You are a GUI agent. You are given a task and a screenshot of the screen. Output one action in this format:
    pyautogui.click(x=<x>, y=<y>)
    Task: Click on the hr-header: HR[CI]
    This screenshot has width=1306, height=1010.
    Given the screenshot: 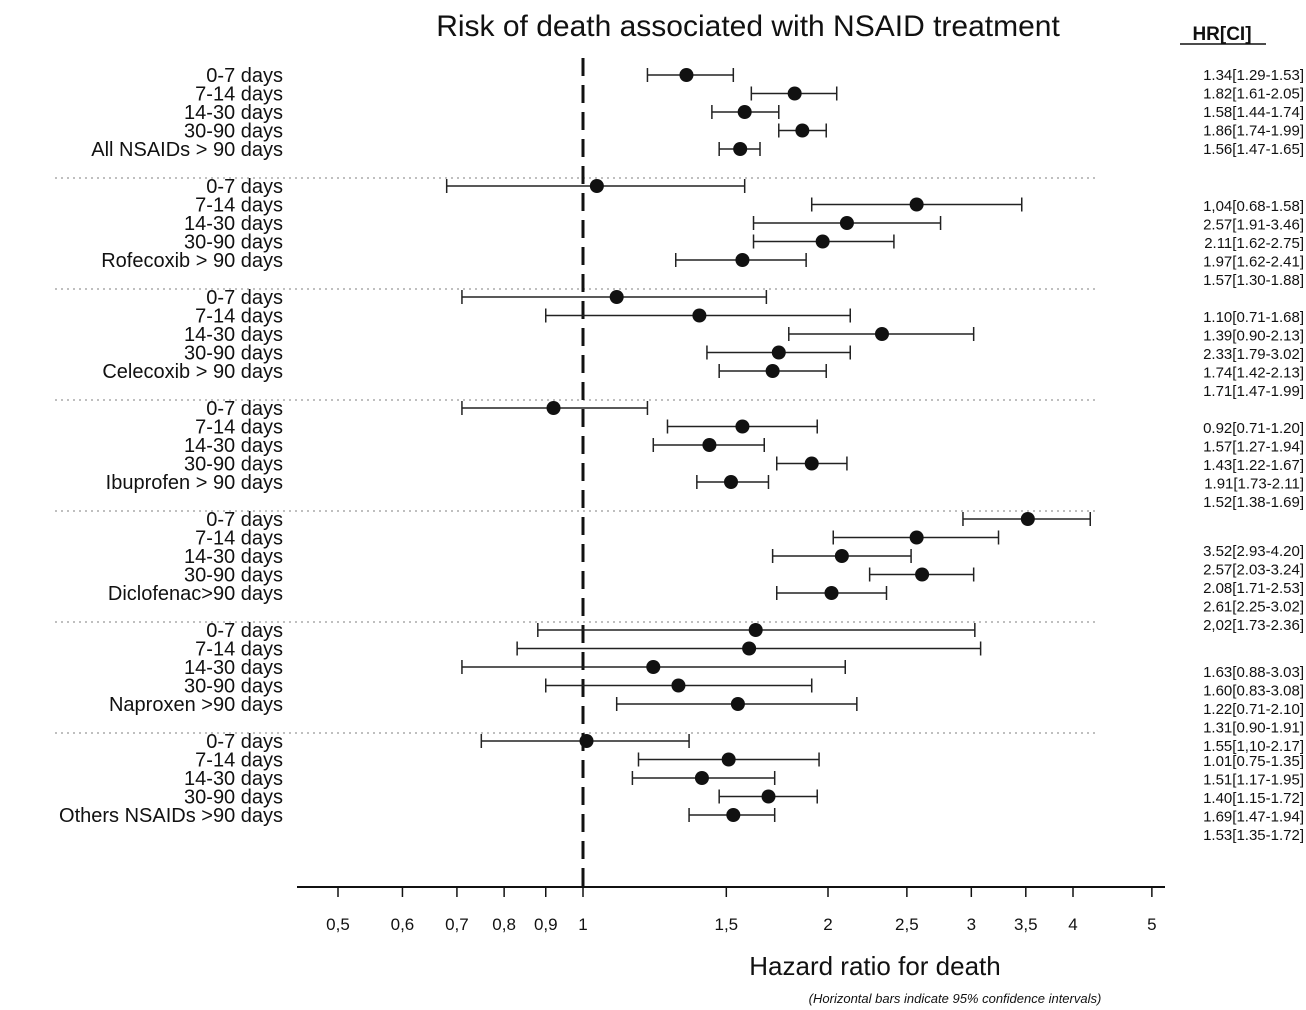 What is the action you would take?
    pyautogui.click(x=1223, y=34)
    